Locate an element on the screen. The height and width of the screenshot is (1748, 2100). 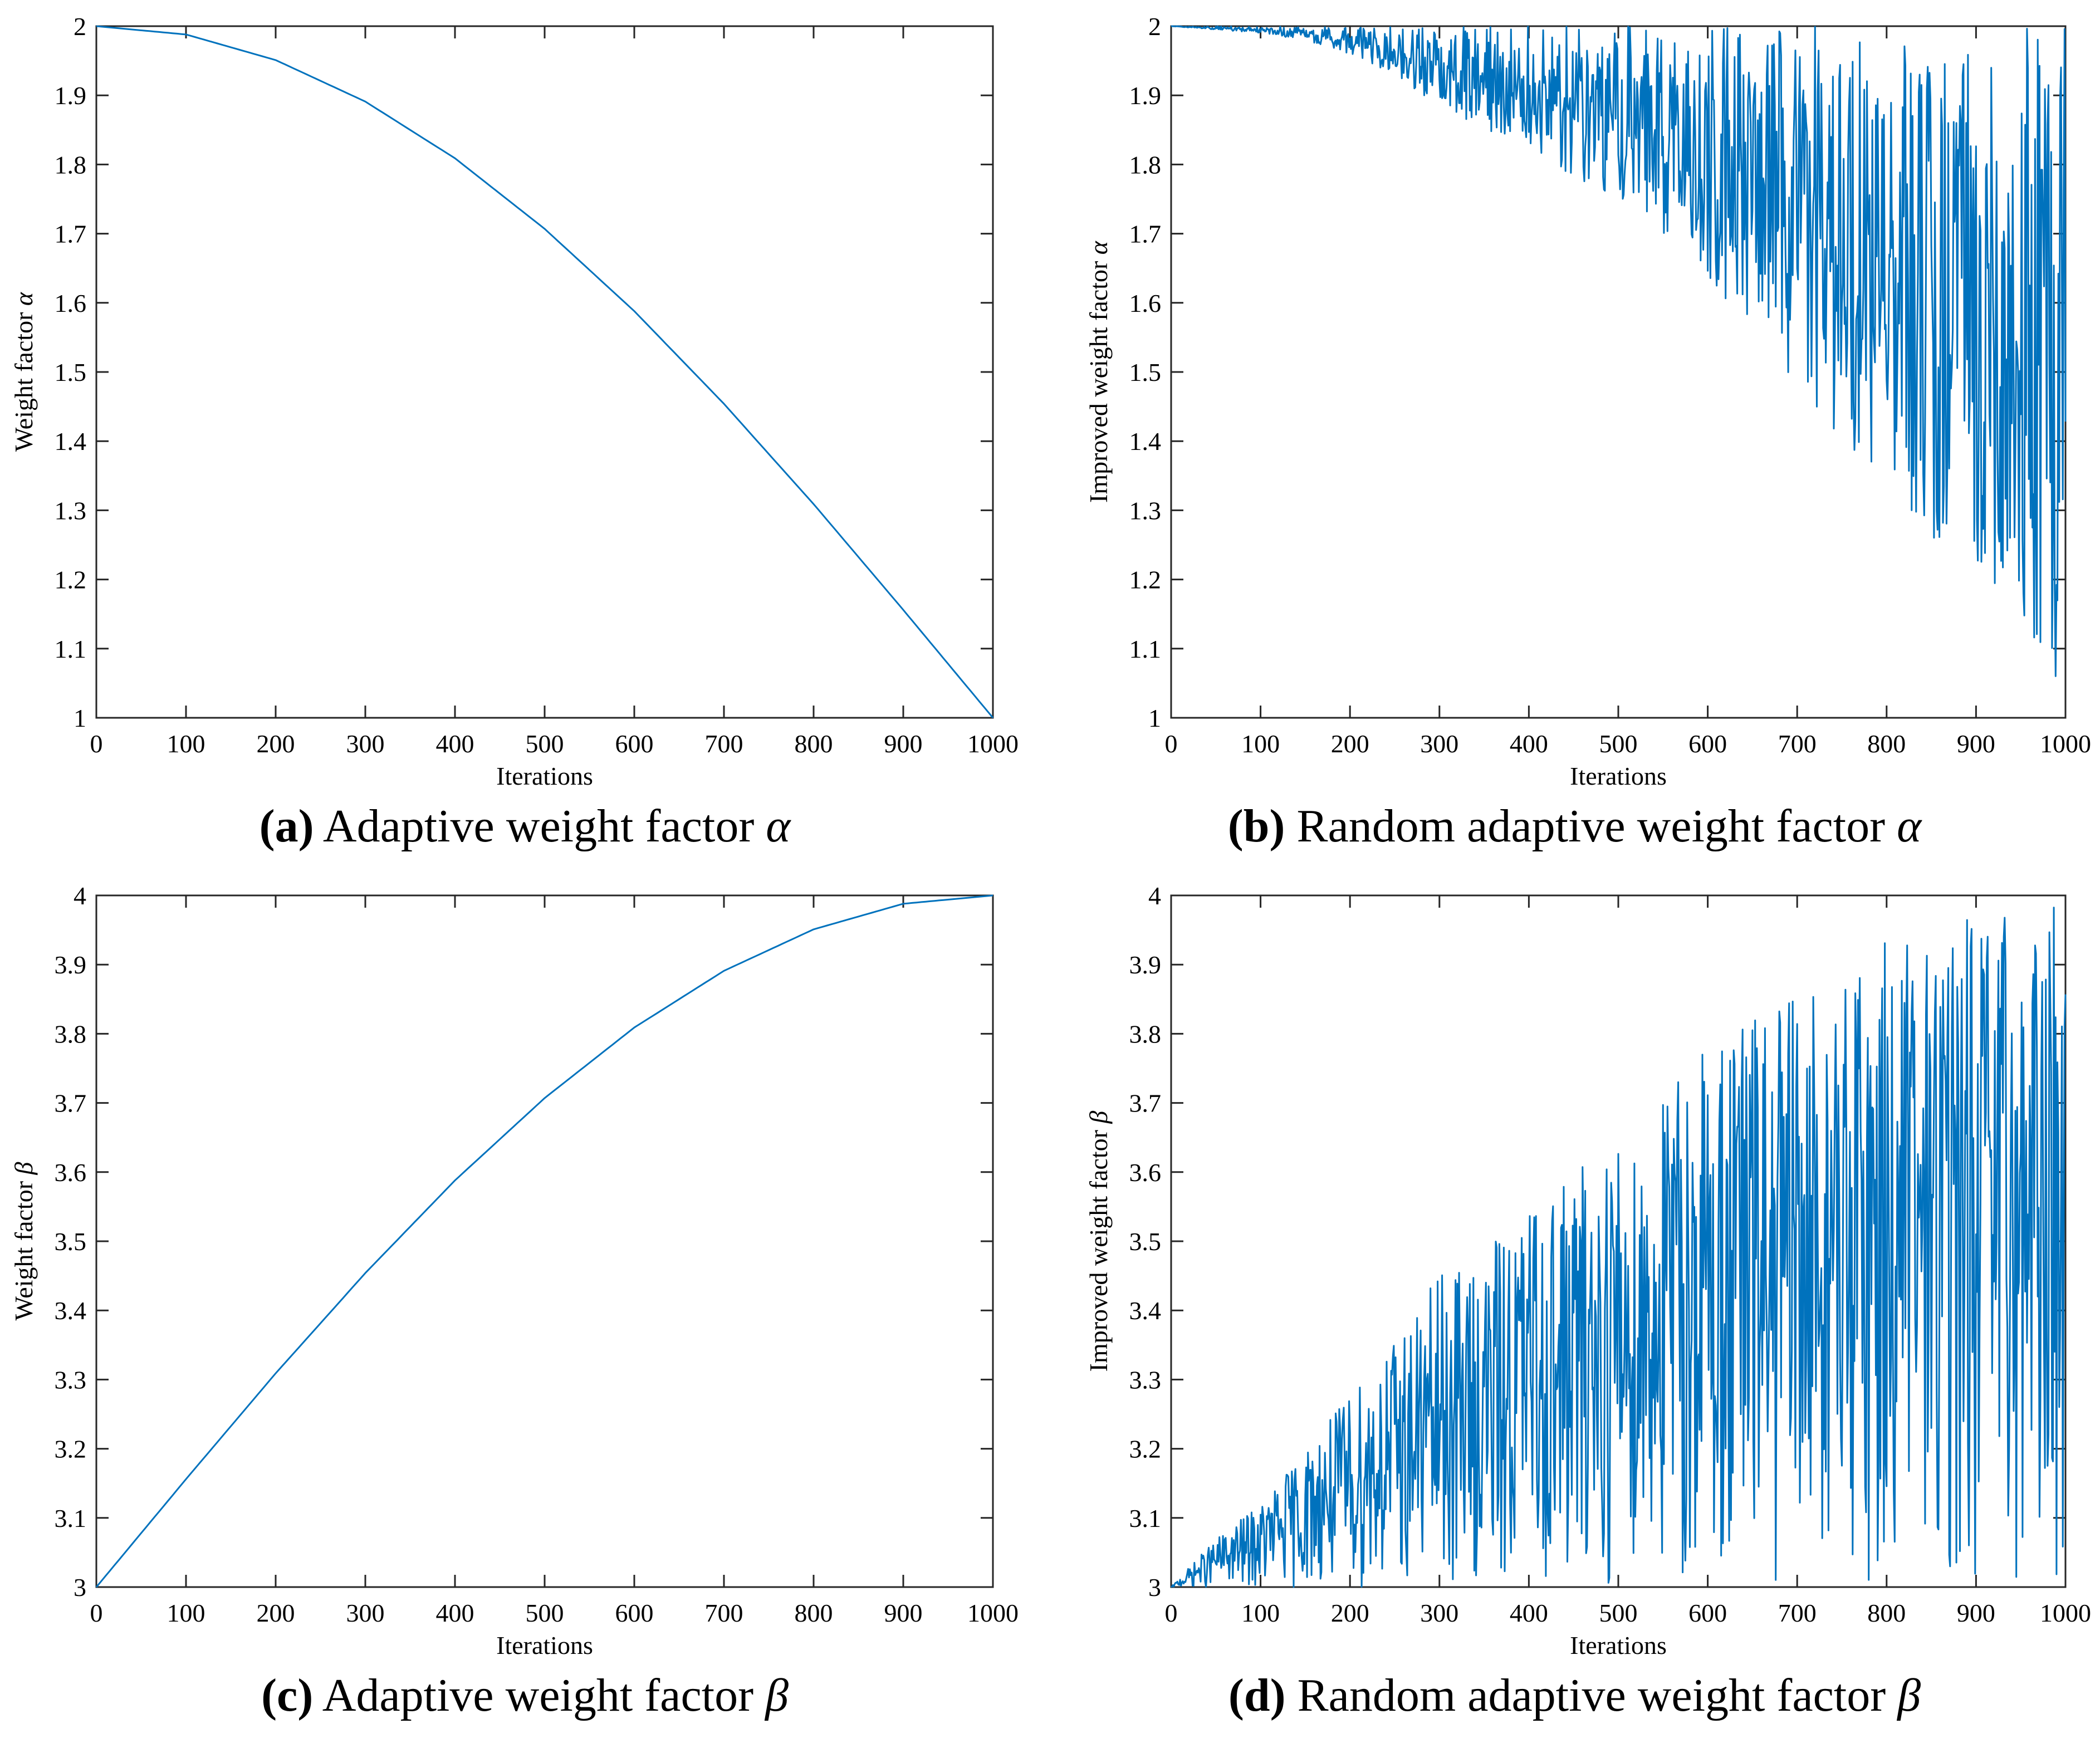
caption-tag: (a) is located at coordinates (287, 826).